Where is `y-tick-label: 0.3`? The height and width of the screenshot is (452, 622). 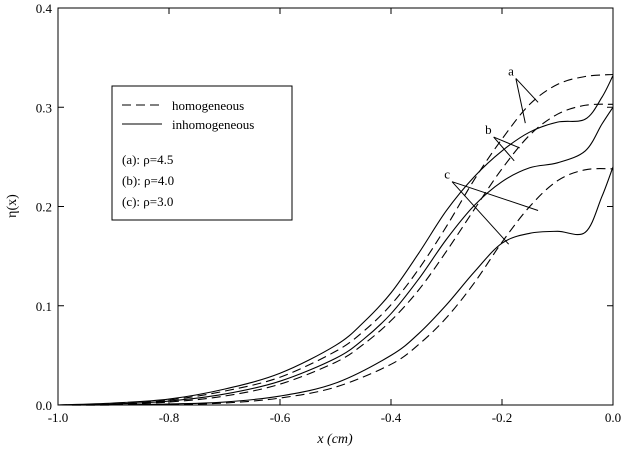 y-tick-label: 0.3 is located at coordinates (44, 107).